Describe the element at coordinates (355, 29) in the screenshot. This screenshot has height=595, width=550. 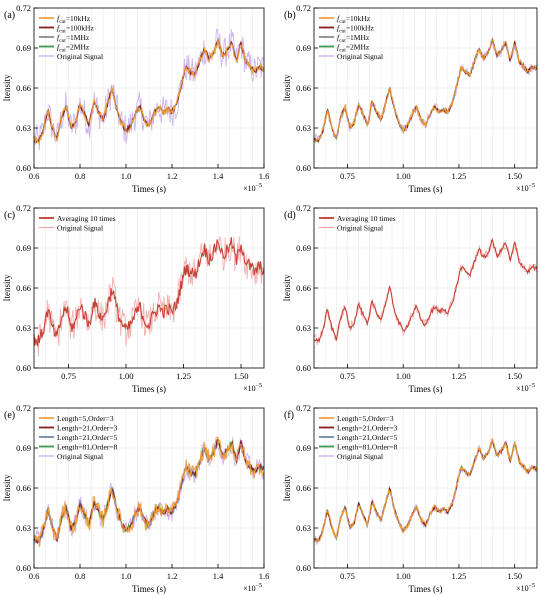
I see `legend-label: fcut=100kHz` at that location.